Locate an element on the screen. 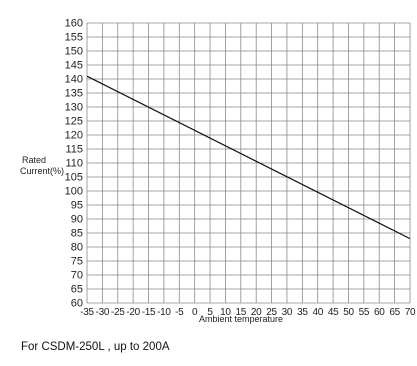 This screenshot has height=366, width=417. x-tick-label: 0 is located at coordinates (195, 312).